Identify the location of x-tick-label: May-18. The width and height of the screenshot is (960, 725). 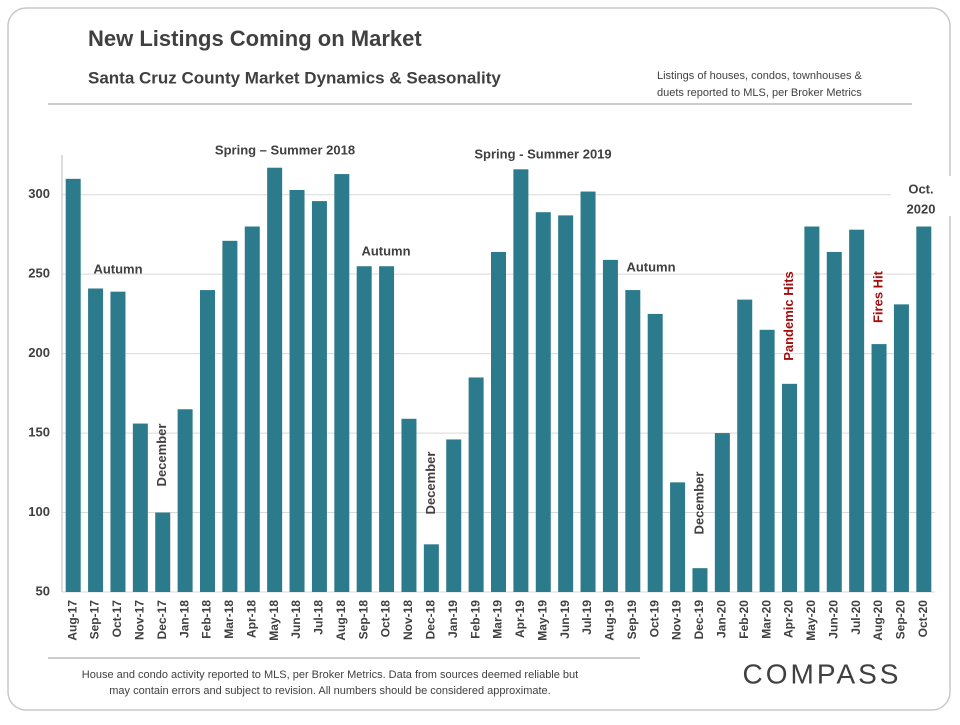
(274, 620).